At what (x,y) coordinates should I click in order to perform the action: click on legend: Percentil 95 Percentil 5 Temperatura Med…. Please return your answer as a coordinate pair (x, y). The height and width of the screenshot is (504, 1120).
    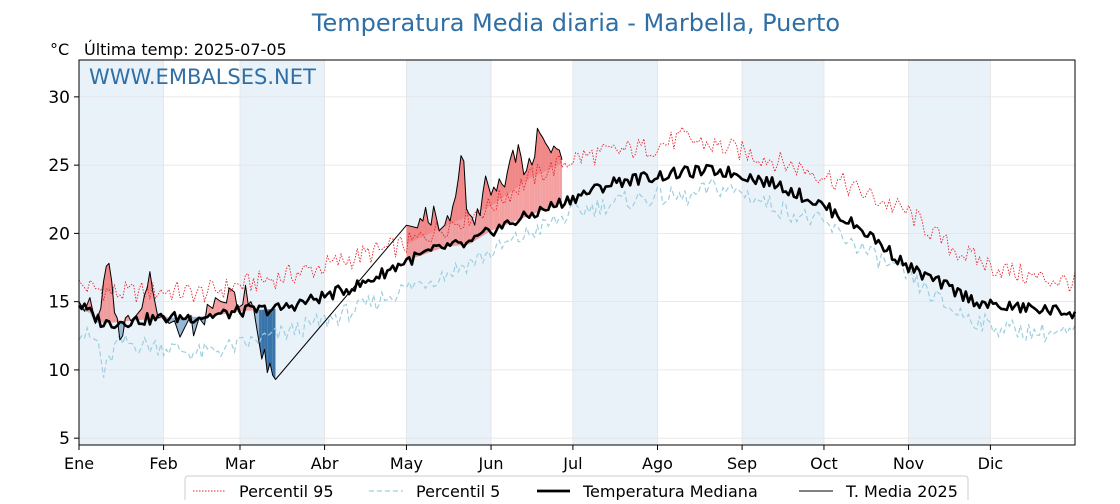
    Looking at the image, I should click on (576, 489).